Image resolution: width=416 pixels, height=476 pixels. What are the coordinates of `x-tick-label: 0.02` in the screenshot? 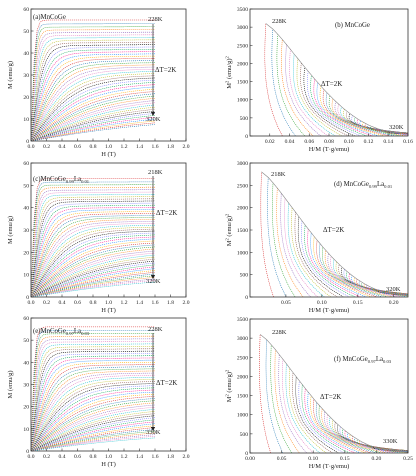 It's located at (270, 142).